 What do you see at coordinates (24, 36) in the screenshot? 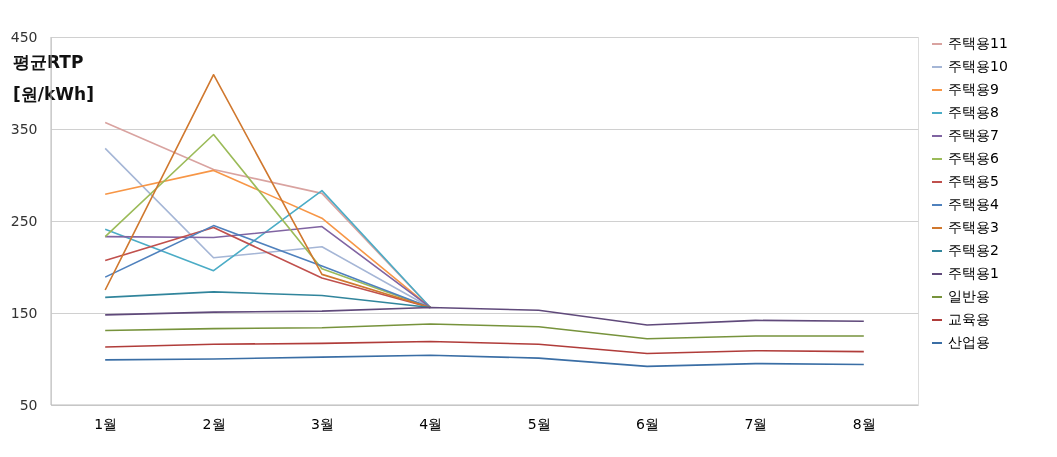
I see `y-tick-label: 450` at bounding box center [24, 36].